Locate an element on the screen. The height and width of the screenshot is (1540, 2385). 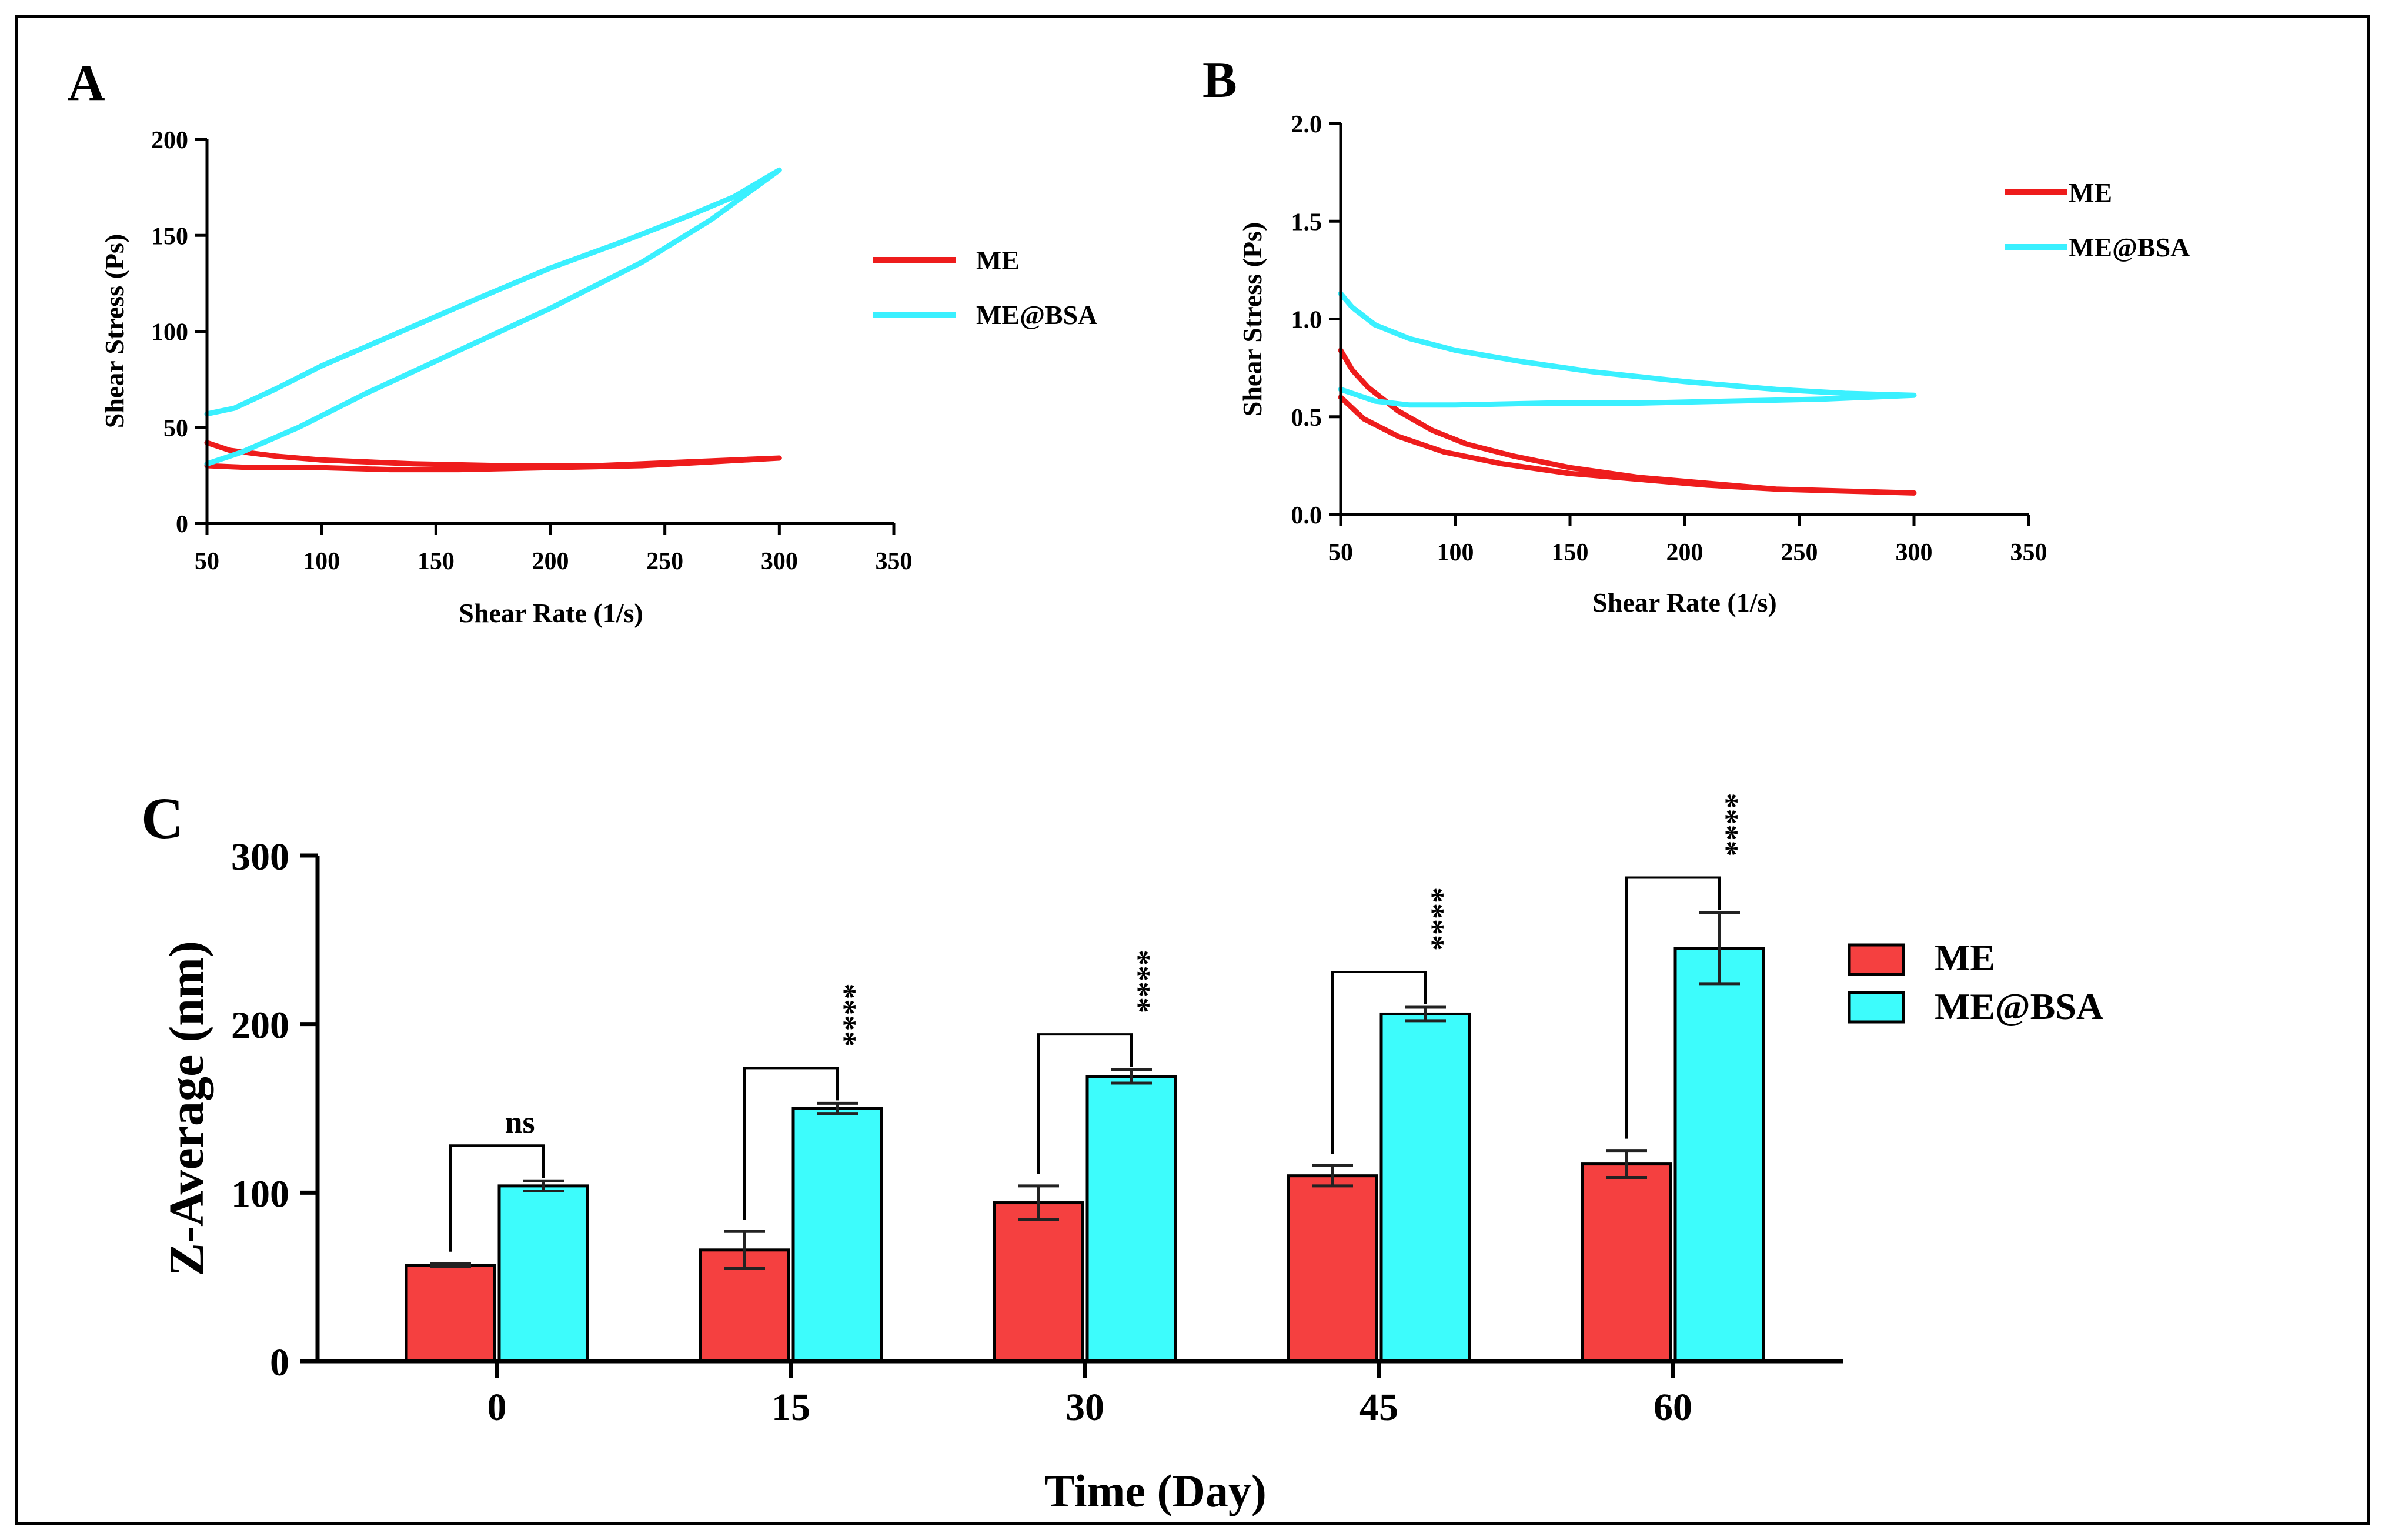
panel-b-y-tick-label: 0.5 is located at coordinates (1306, 419).